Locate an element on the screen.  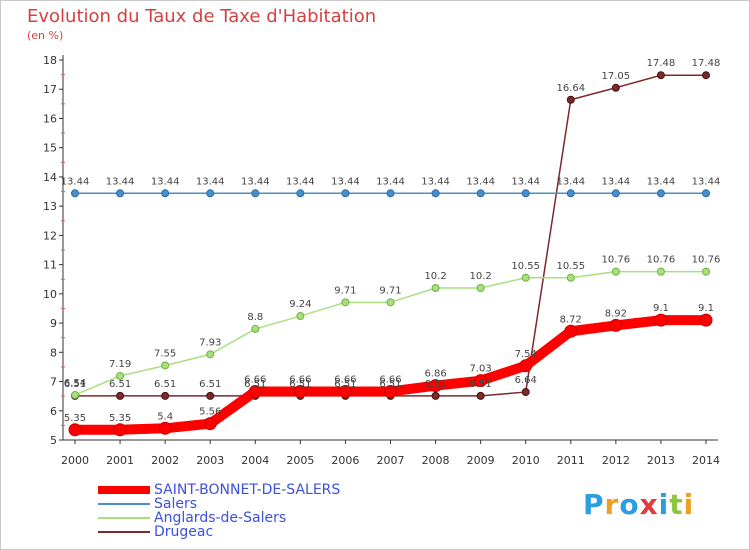
data-label: 8.8 is located at coordinates (255, 317).